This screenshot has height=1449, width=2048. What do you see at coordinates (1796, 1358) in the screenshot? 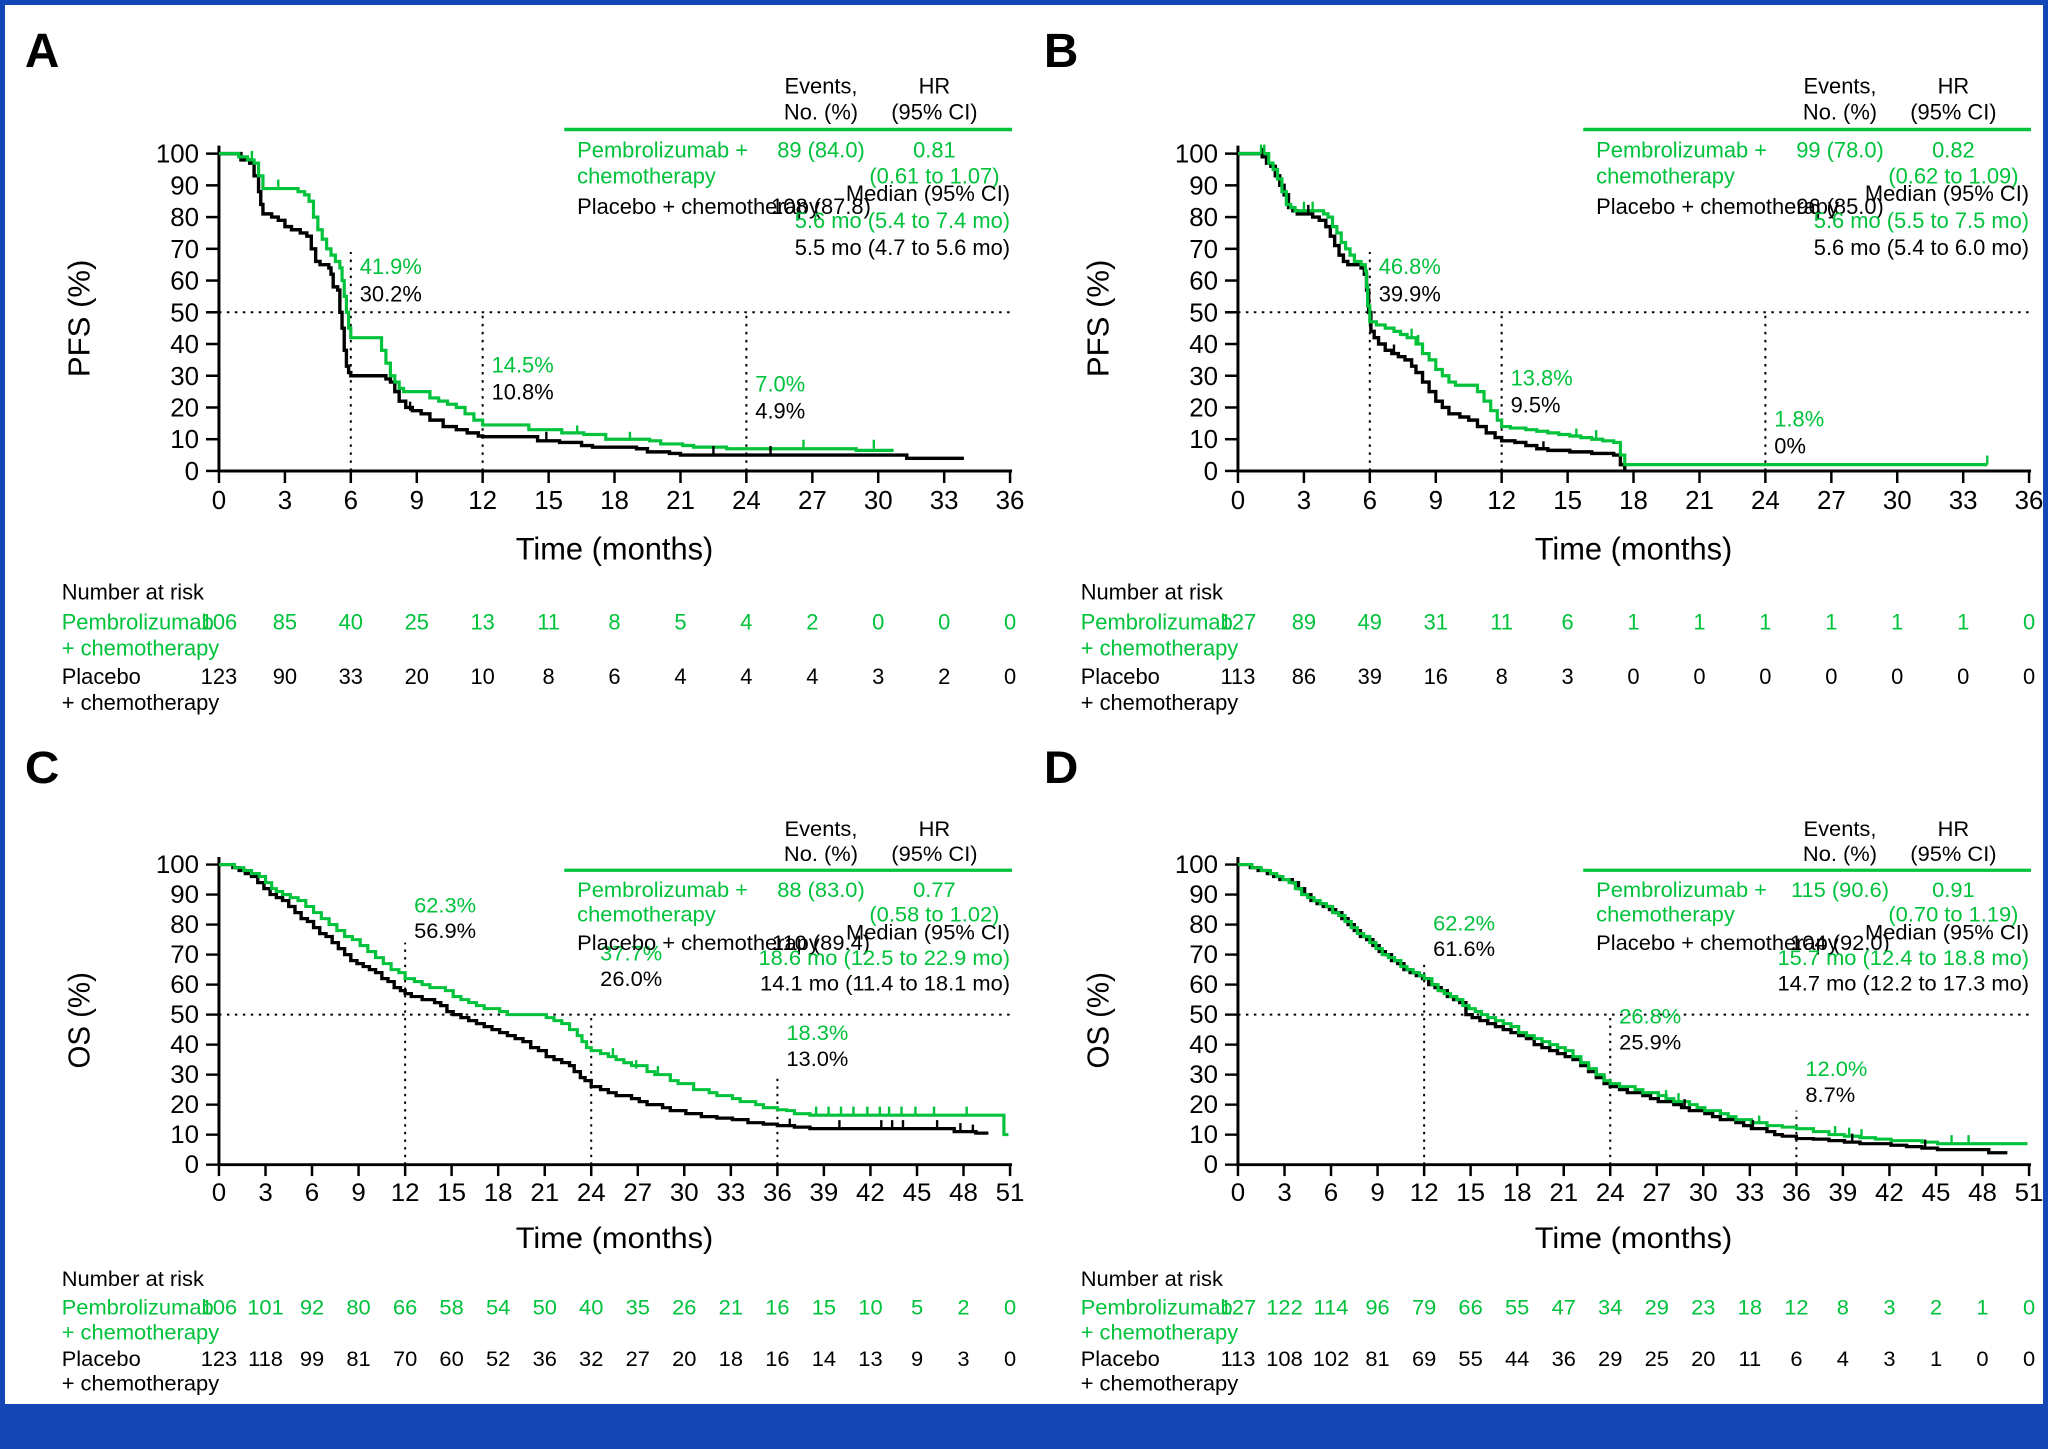
I see `risk-value: 6` at bounding box center [1796, 1358].